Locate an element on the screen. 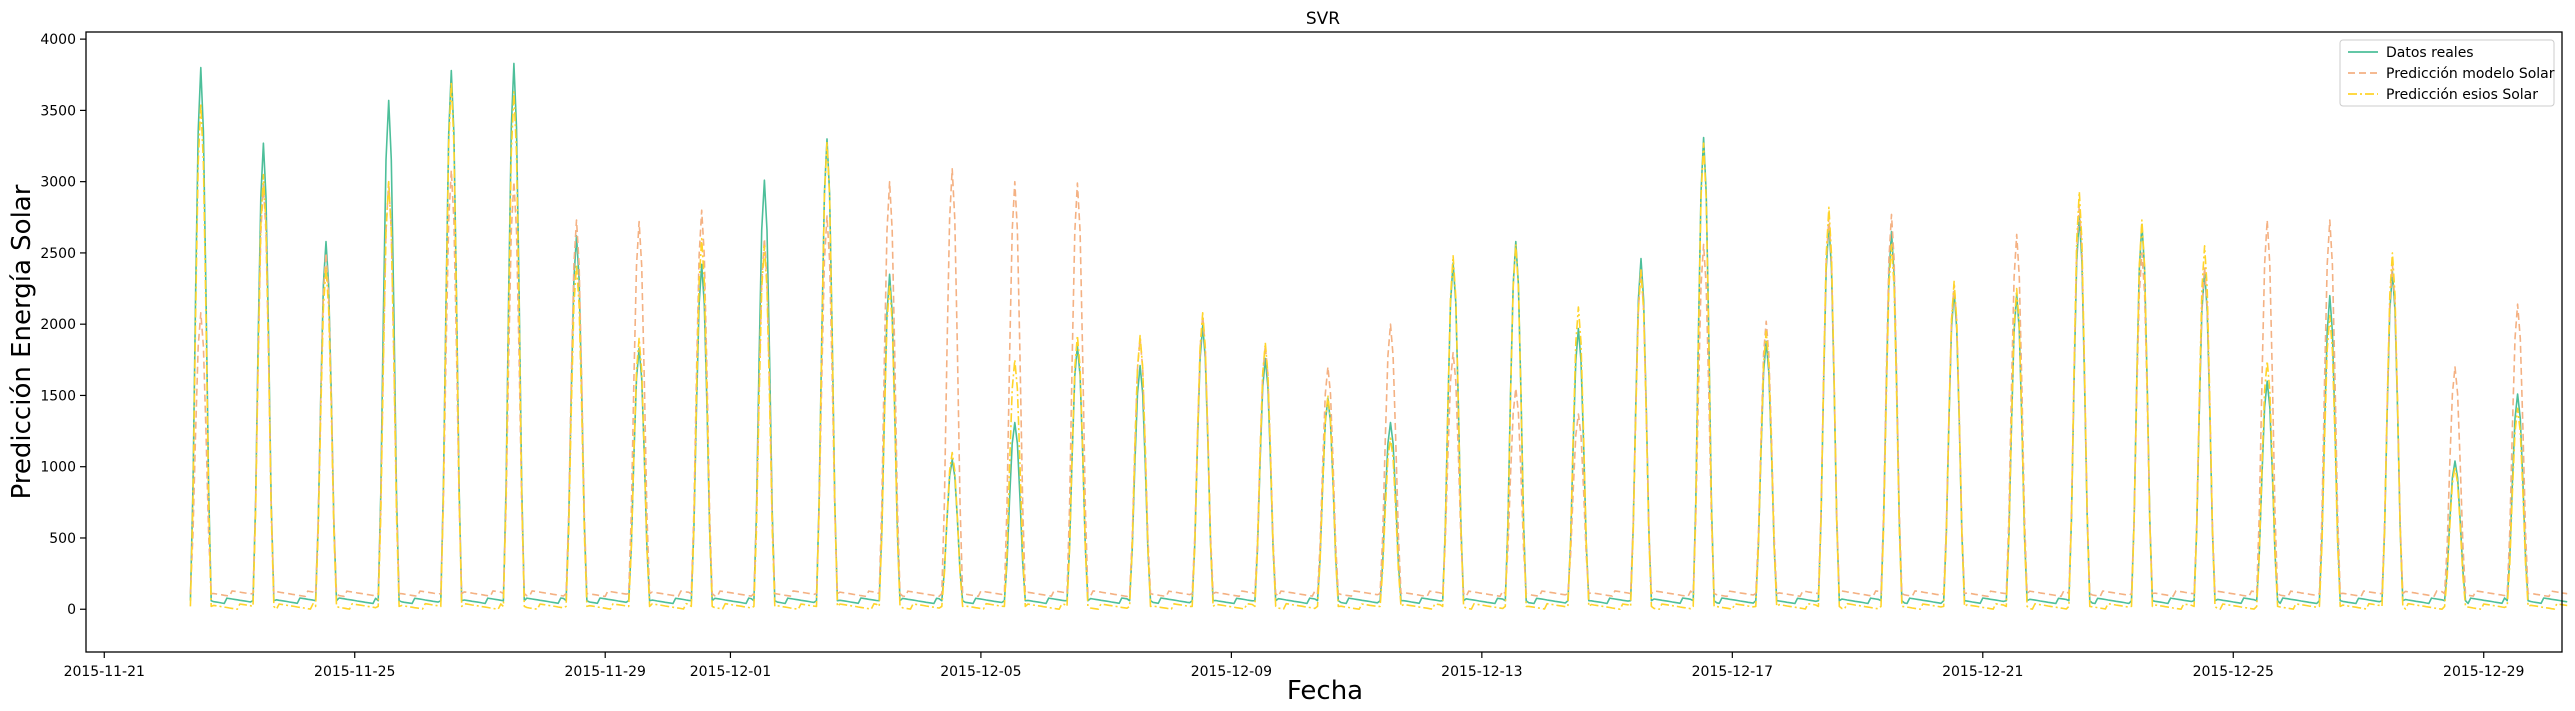  y-axis-ticks: 0 500 1000 1500 2000 2500 3000 3500 4000 is located at coordinates (63, 325).